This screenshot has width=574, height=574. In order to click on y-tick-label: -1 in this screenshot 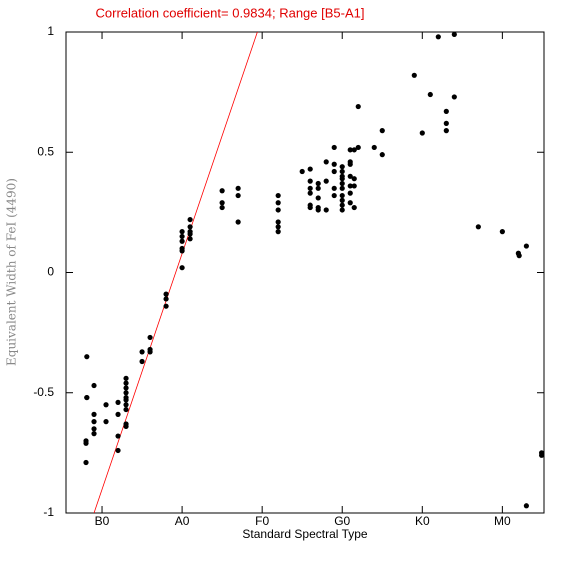, I will do `click(48, 512)`.